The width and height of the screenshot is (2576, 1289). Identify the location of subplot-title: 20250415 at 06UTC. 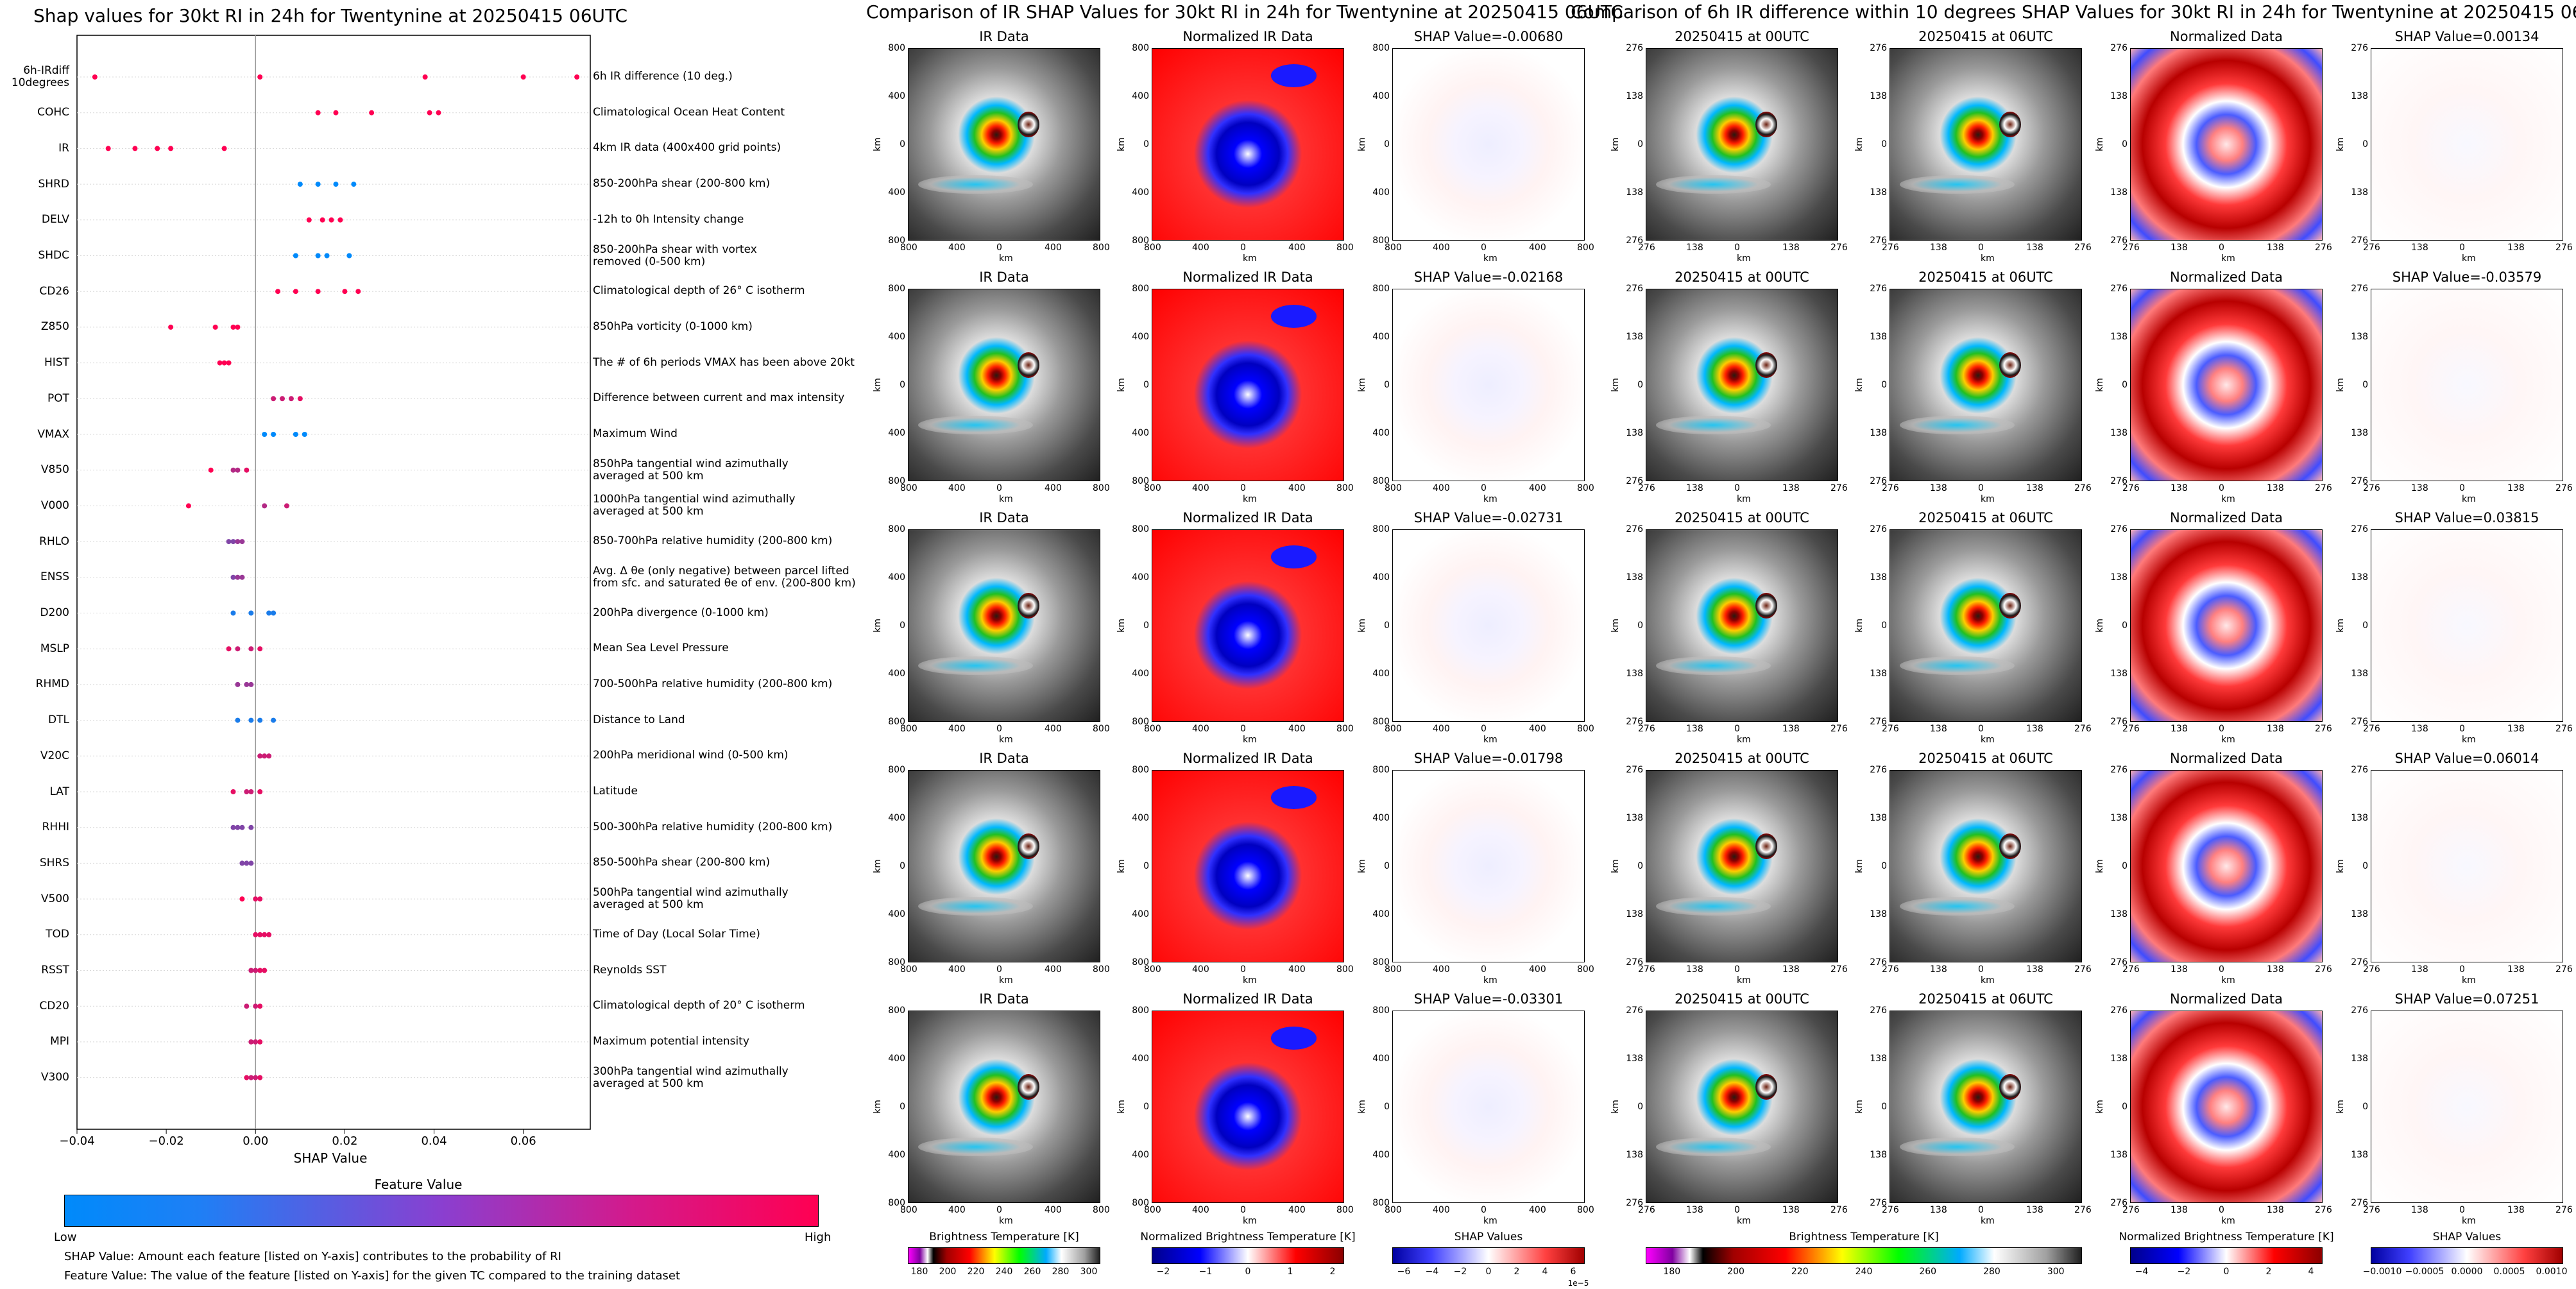
(1985, 36).